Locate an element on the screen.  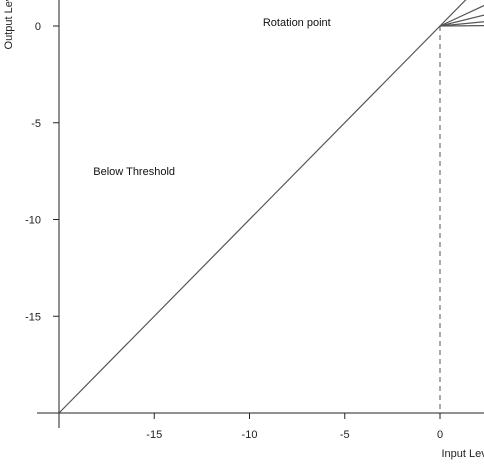
chart-annotation: Below Threshold is located at coordinates (134, 172).